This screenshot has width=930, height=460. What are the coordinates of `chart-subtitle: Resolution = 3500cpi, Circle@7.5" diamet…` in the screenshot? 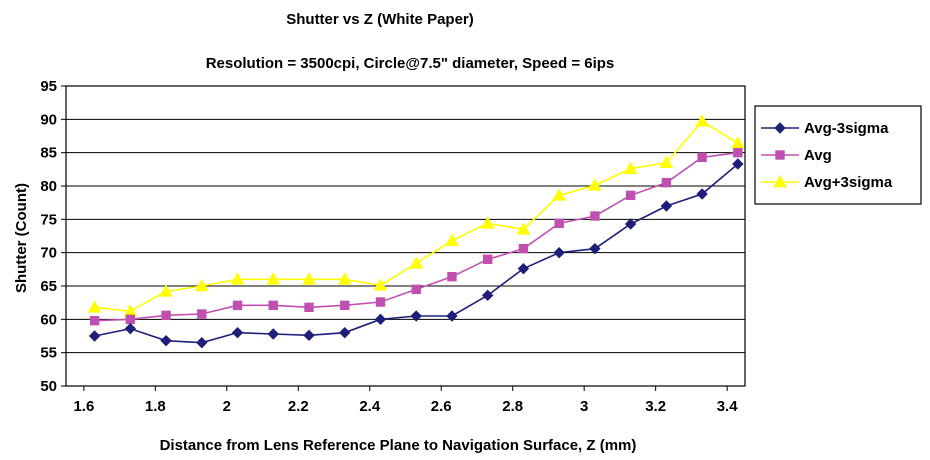 It's located at (410, 63).